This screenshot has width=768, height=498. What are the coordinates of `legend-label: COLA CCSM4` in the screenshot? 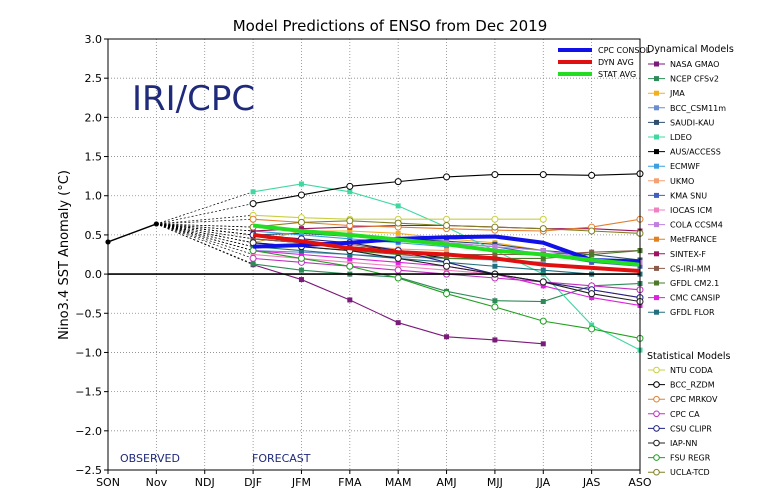 It's located at (696, 225).